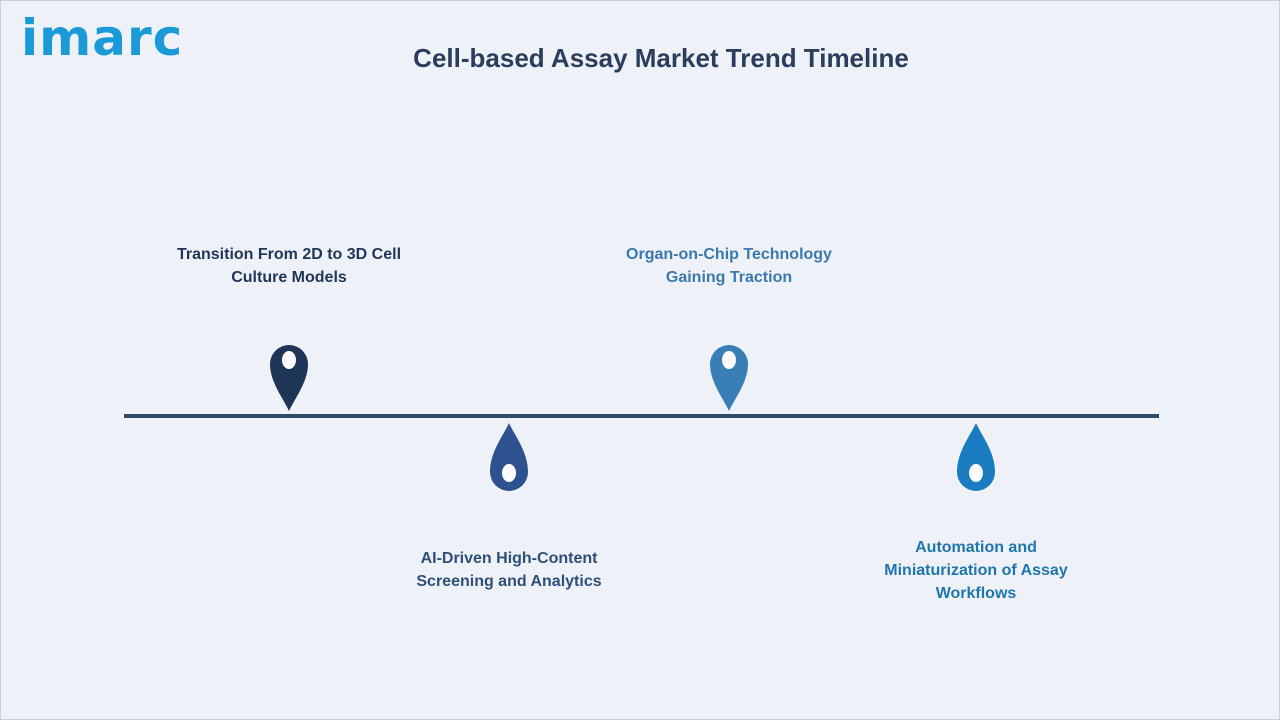 The image size is (1280, 720). What do you see at coordinates (102, 38) in the screenshot?
I see `imarc-logo: imarc` at bounding box center [102, 38].